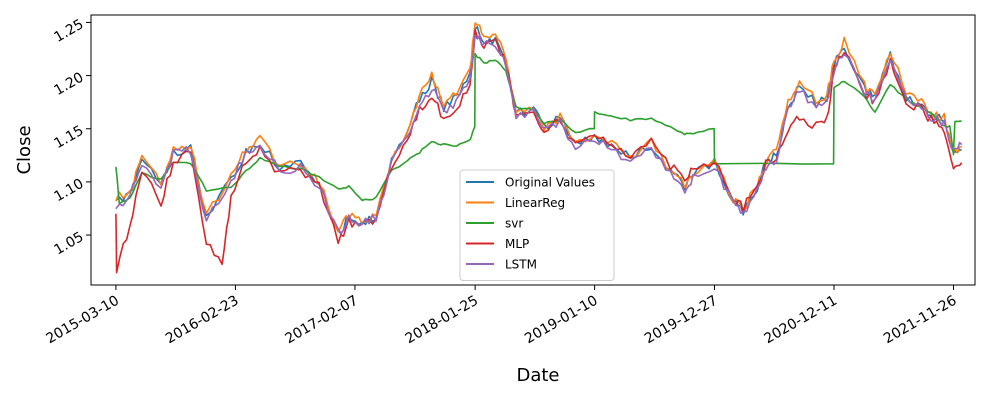 The image size is (1000, 400). What do you see at coordinates (537, 375) in the screenshot?
I see `x-axis-label: Date` at bounding box center [537, 375].